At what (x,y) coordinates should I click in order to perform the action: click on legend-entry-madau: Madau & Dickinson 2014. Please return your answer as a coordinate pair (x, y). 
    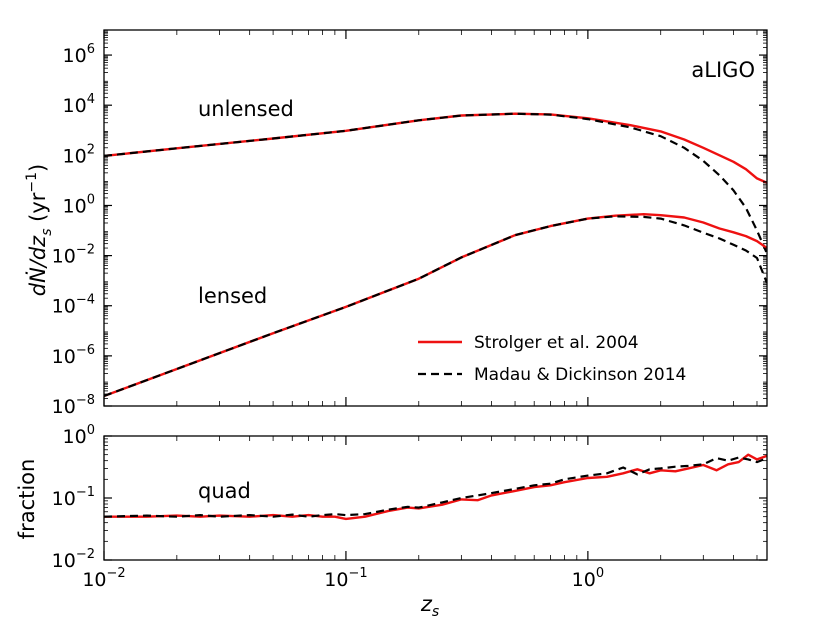
    Looking at the image, I should click on (552, 375).